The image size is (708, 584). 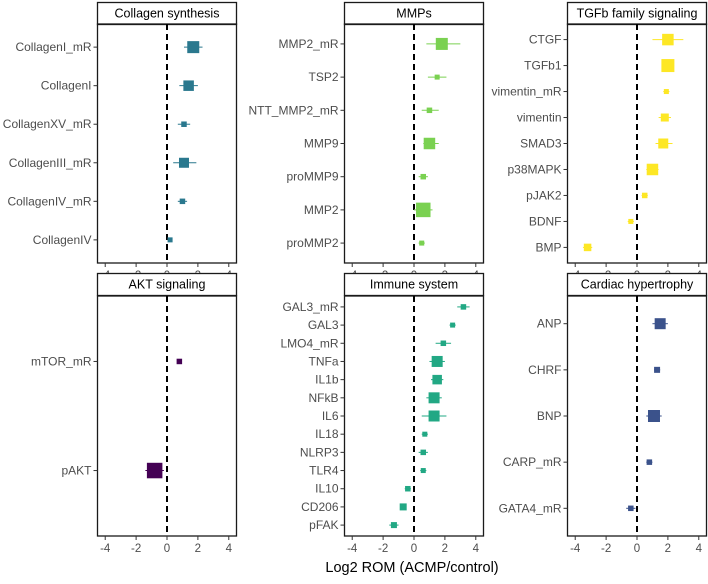 I want to click on y-tick-label: IL18, so click(x=327, y=434).